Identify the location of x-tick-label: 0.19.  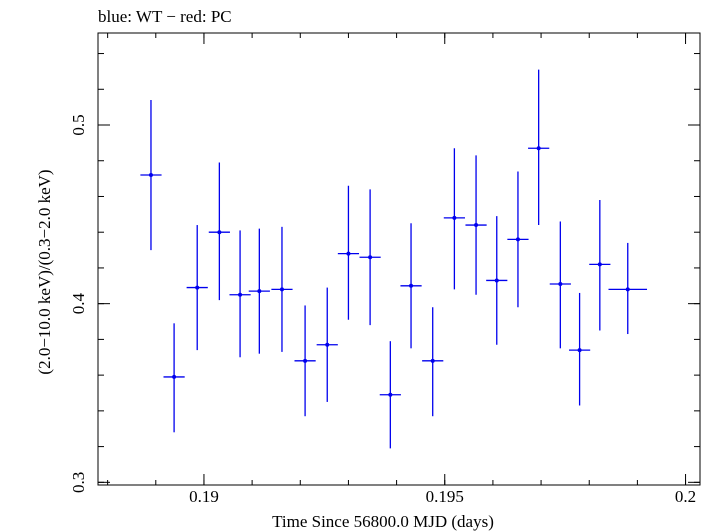
(204, 496).